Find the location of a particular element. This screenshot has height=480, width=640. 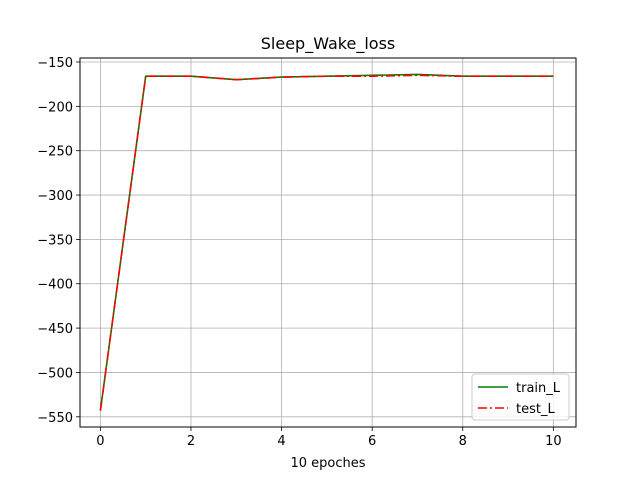

legend: train_L test_L is located at coordinates (520, 397).